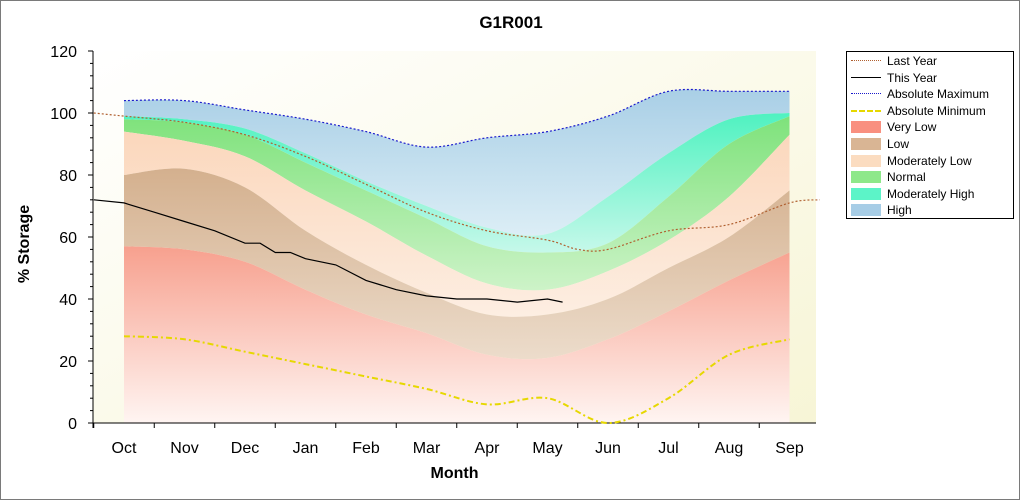 The width and height of the screenshot is (1020, 500). Describe the element at coordinates (789, 448) in the screenshot. I see `x-tick-label: Sep` at that location.